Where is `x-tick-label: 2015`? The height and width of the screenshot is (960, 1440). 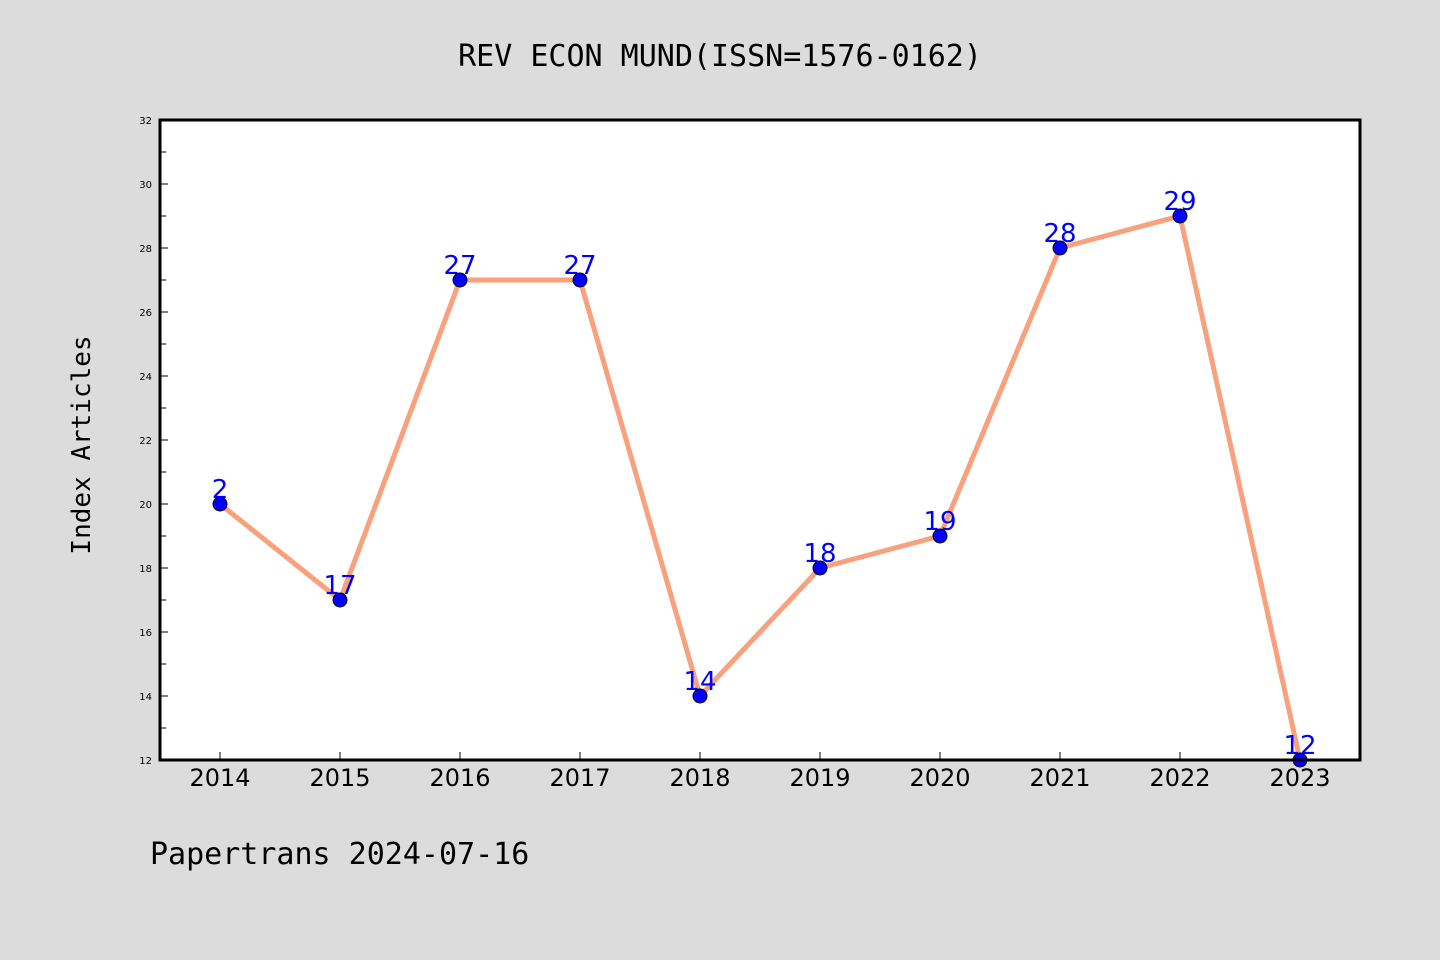
x-tick-label: 2015 is located at coordinates (339, 778).